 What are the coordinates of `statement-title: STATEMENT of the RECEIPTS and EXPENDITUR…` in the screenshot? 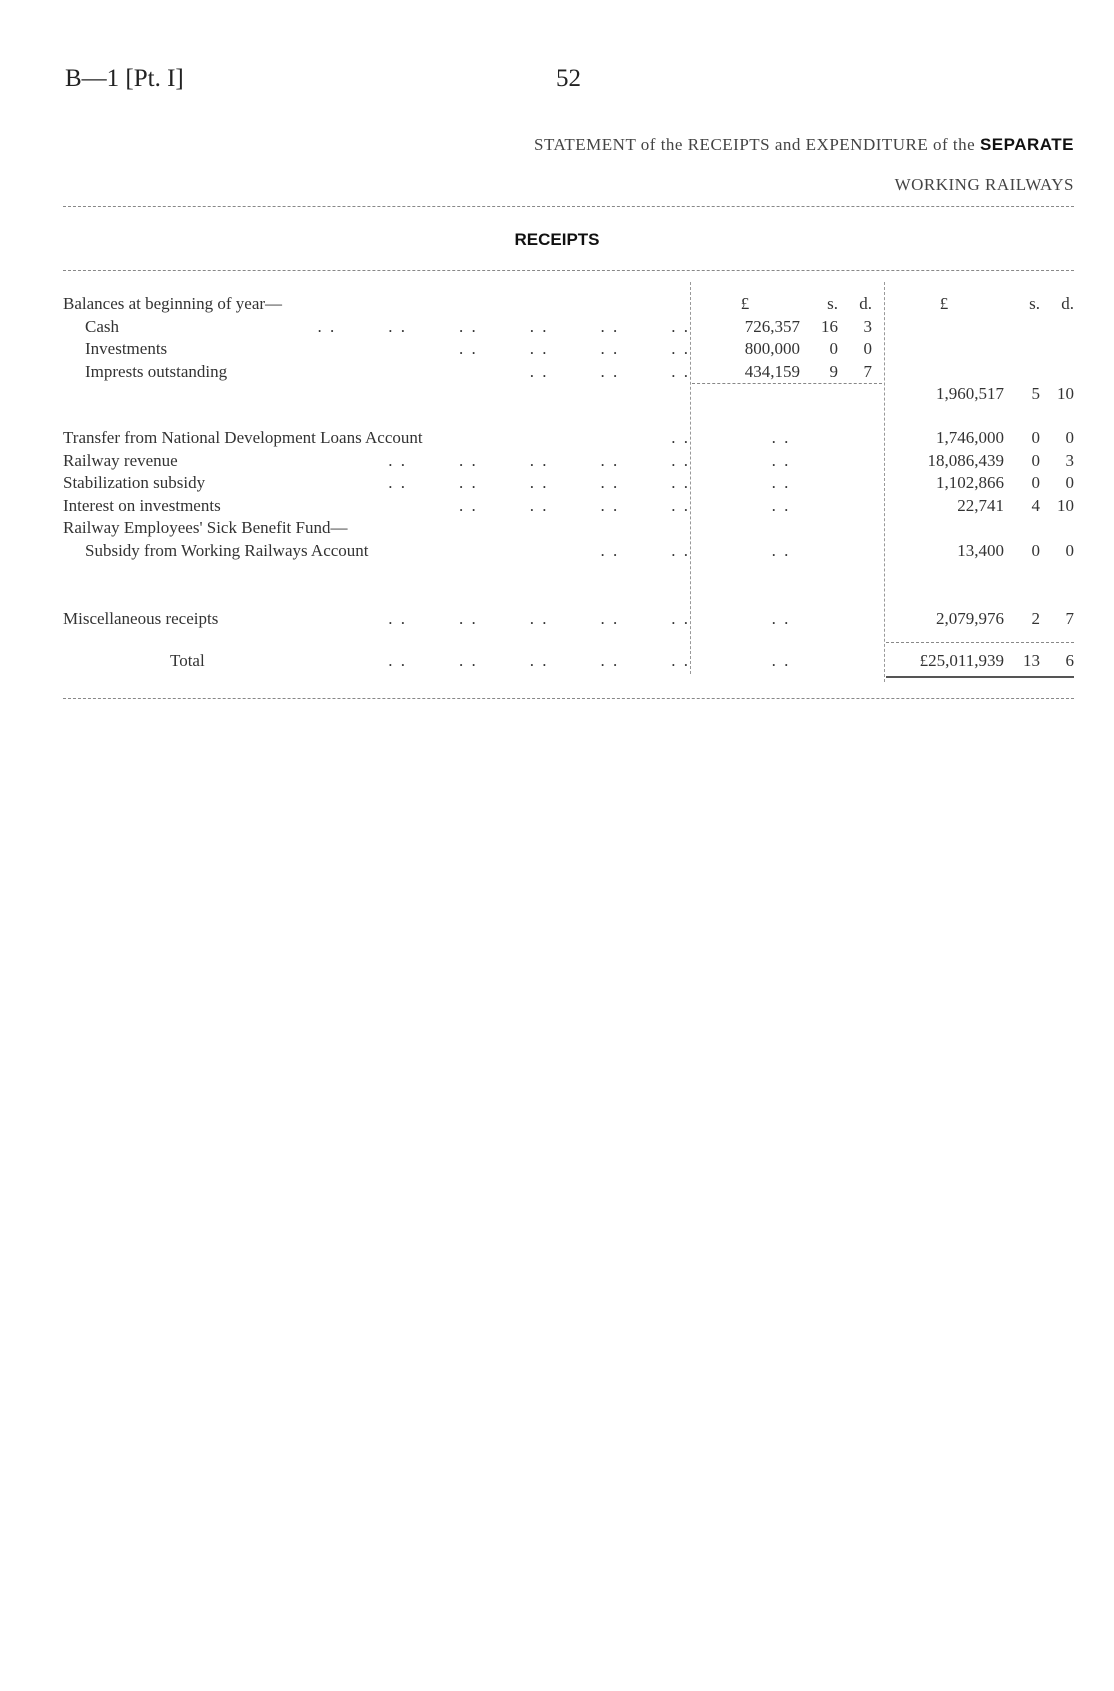 It's located at (804, 145).